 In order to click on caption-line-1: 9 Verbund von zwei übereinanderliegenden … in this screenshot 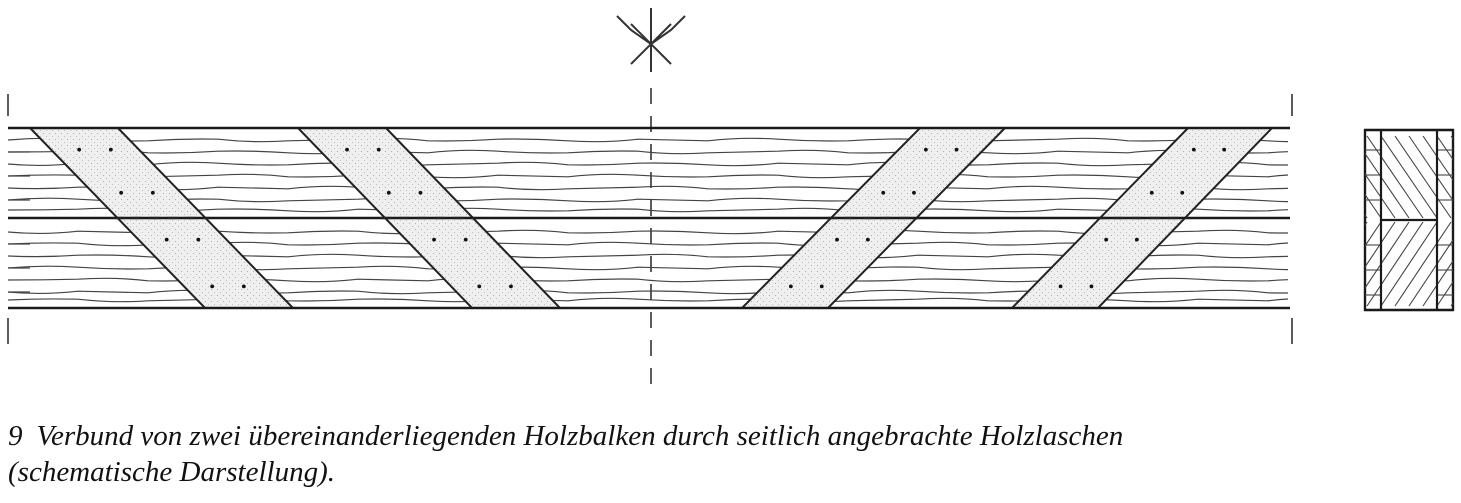, I will do `click(730, 436)`.